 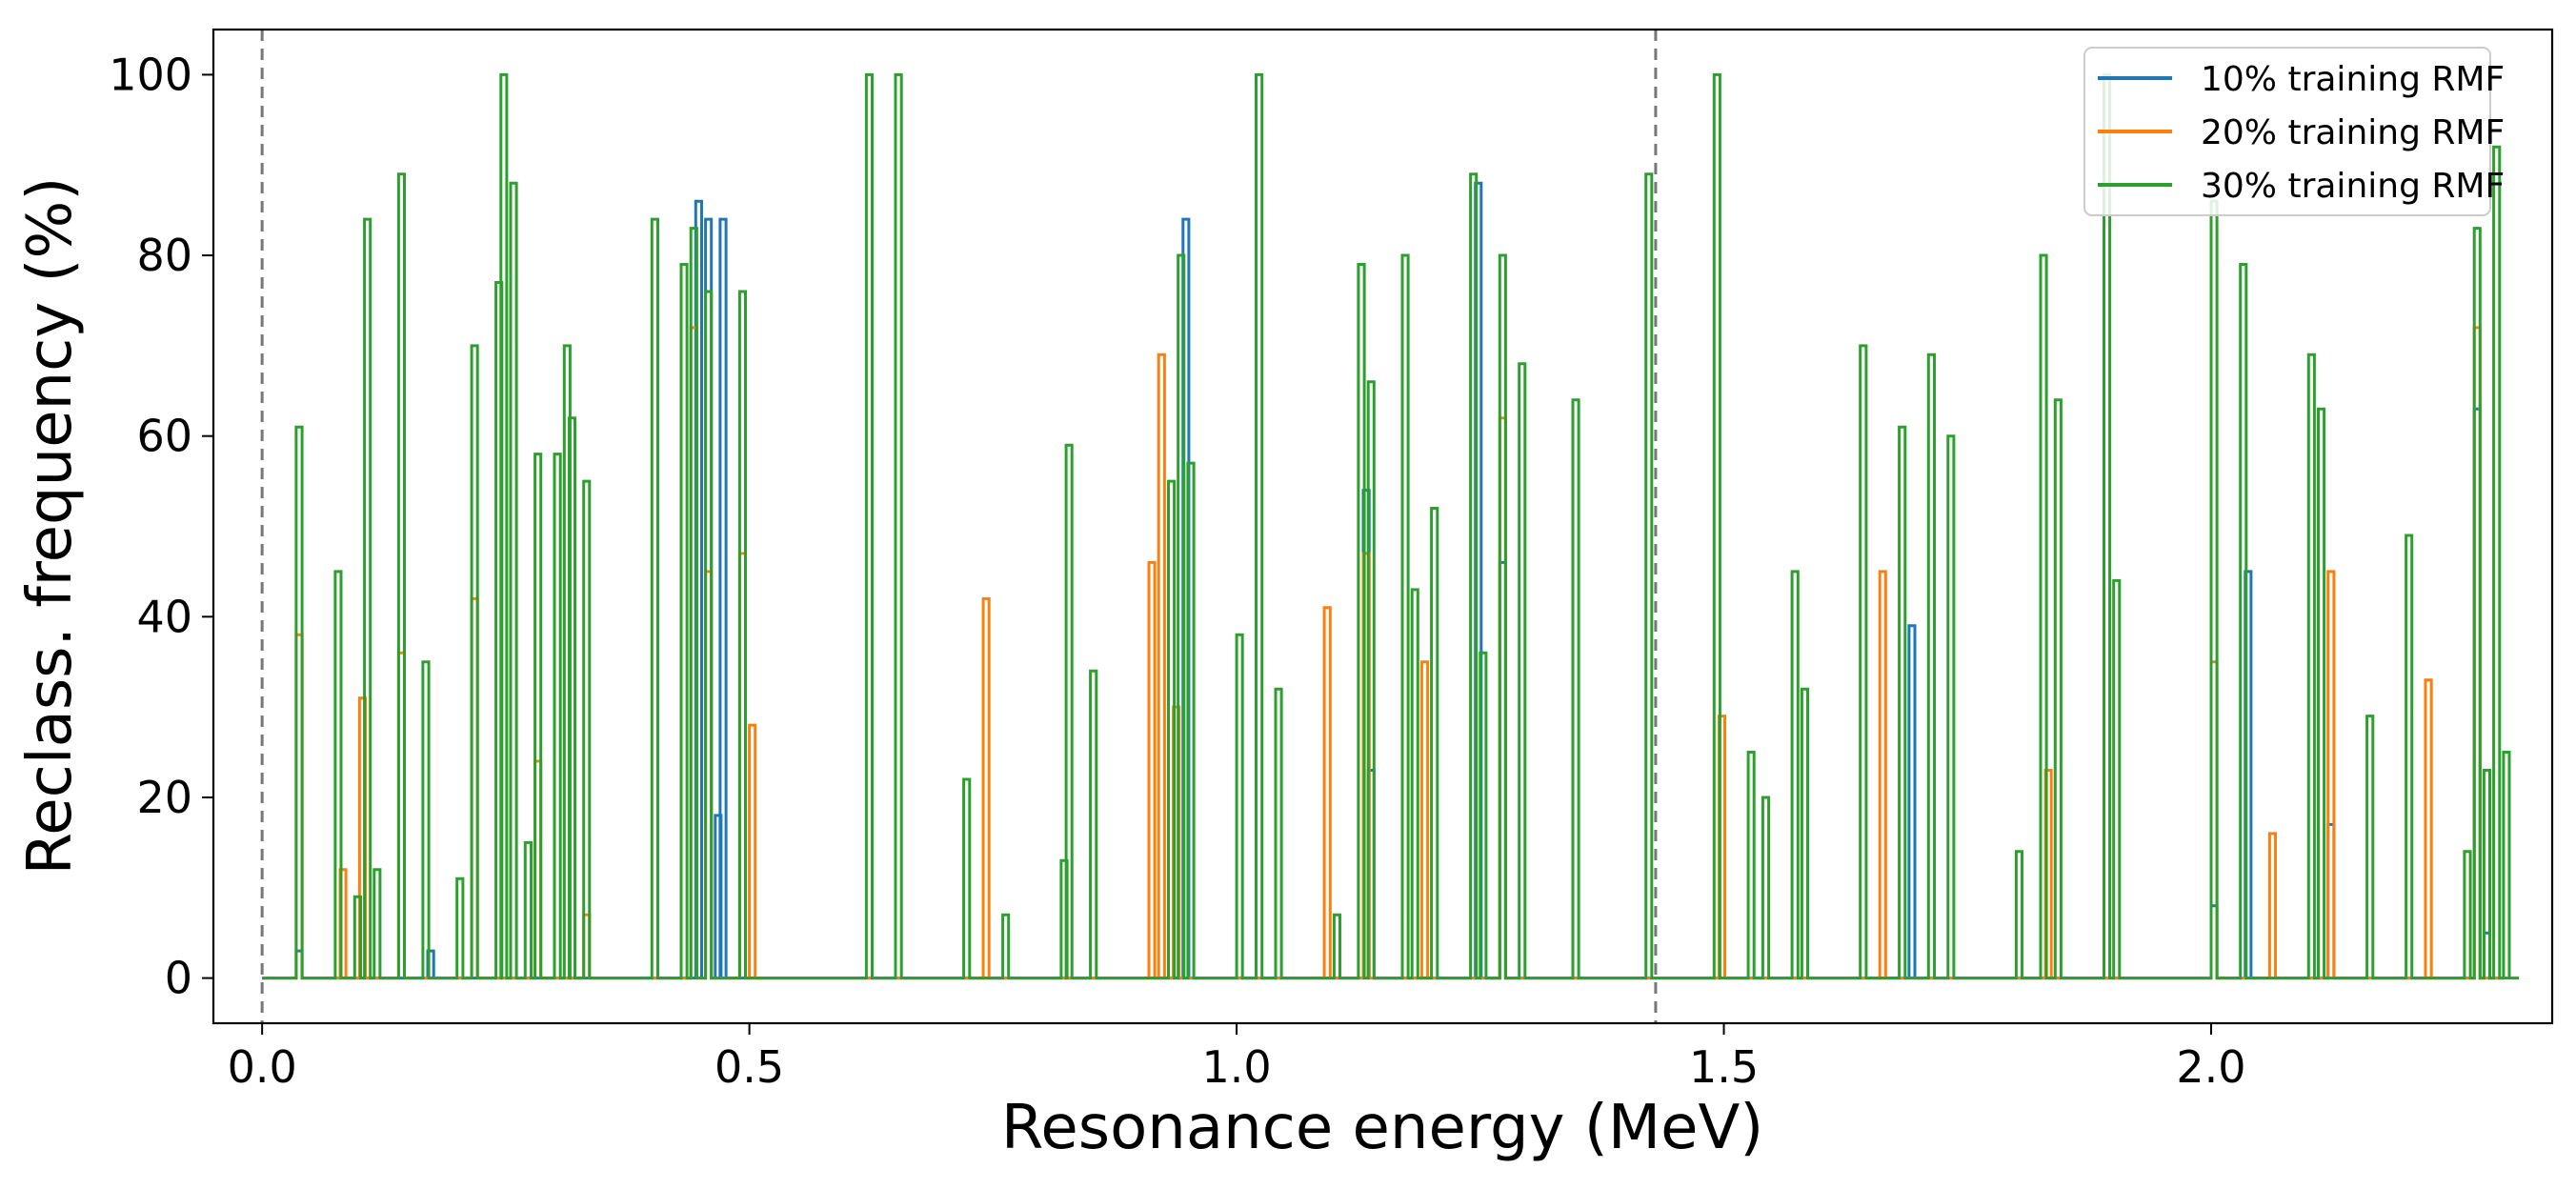 What do you see at coordinates (50, 526) in the screenshot?
I see `y-axis-label: Reclass. frequency (%)` at bounding box center [50, 526].